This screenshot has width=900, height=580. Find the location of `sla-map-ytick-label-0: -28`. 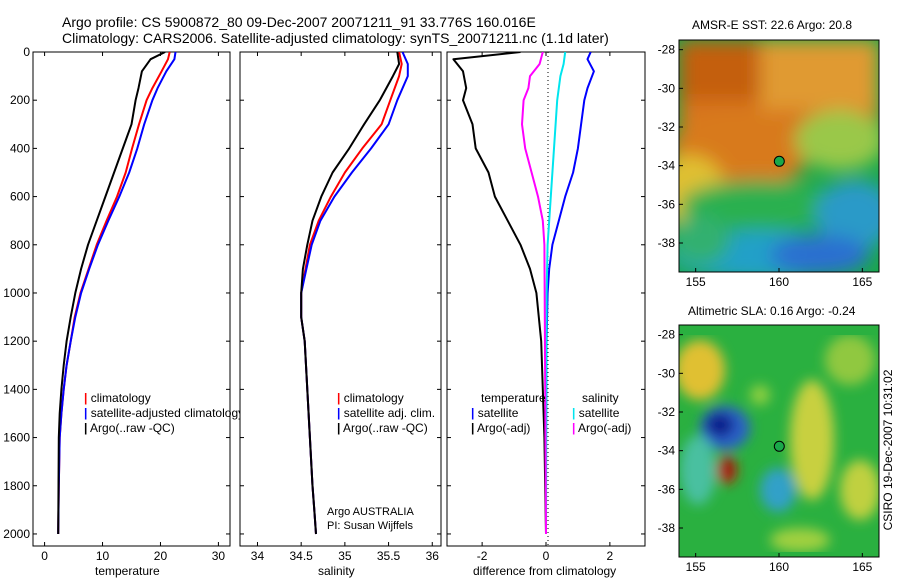

sla-map-ytick-label-0: -28 is located at coordinates (667, 335).